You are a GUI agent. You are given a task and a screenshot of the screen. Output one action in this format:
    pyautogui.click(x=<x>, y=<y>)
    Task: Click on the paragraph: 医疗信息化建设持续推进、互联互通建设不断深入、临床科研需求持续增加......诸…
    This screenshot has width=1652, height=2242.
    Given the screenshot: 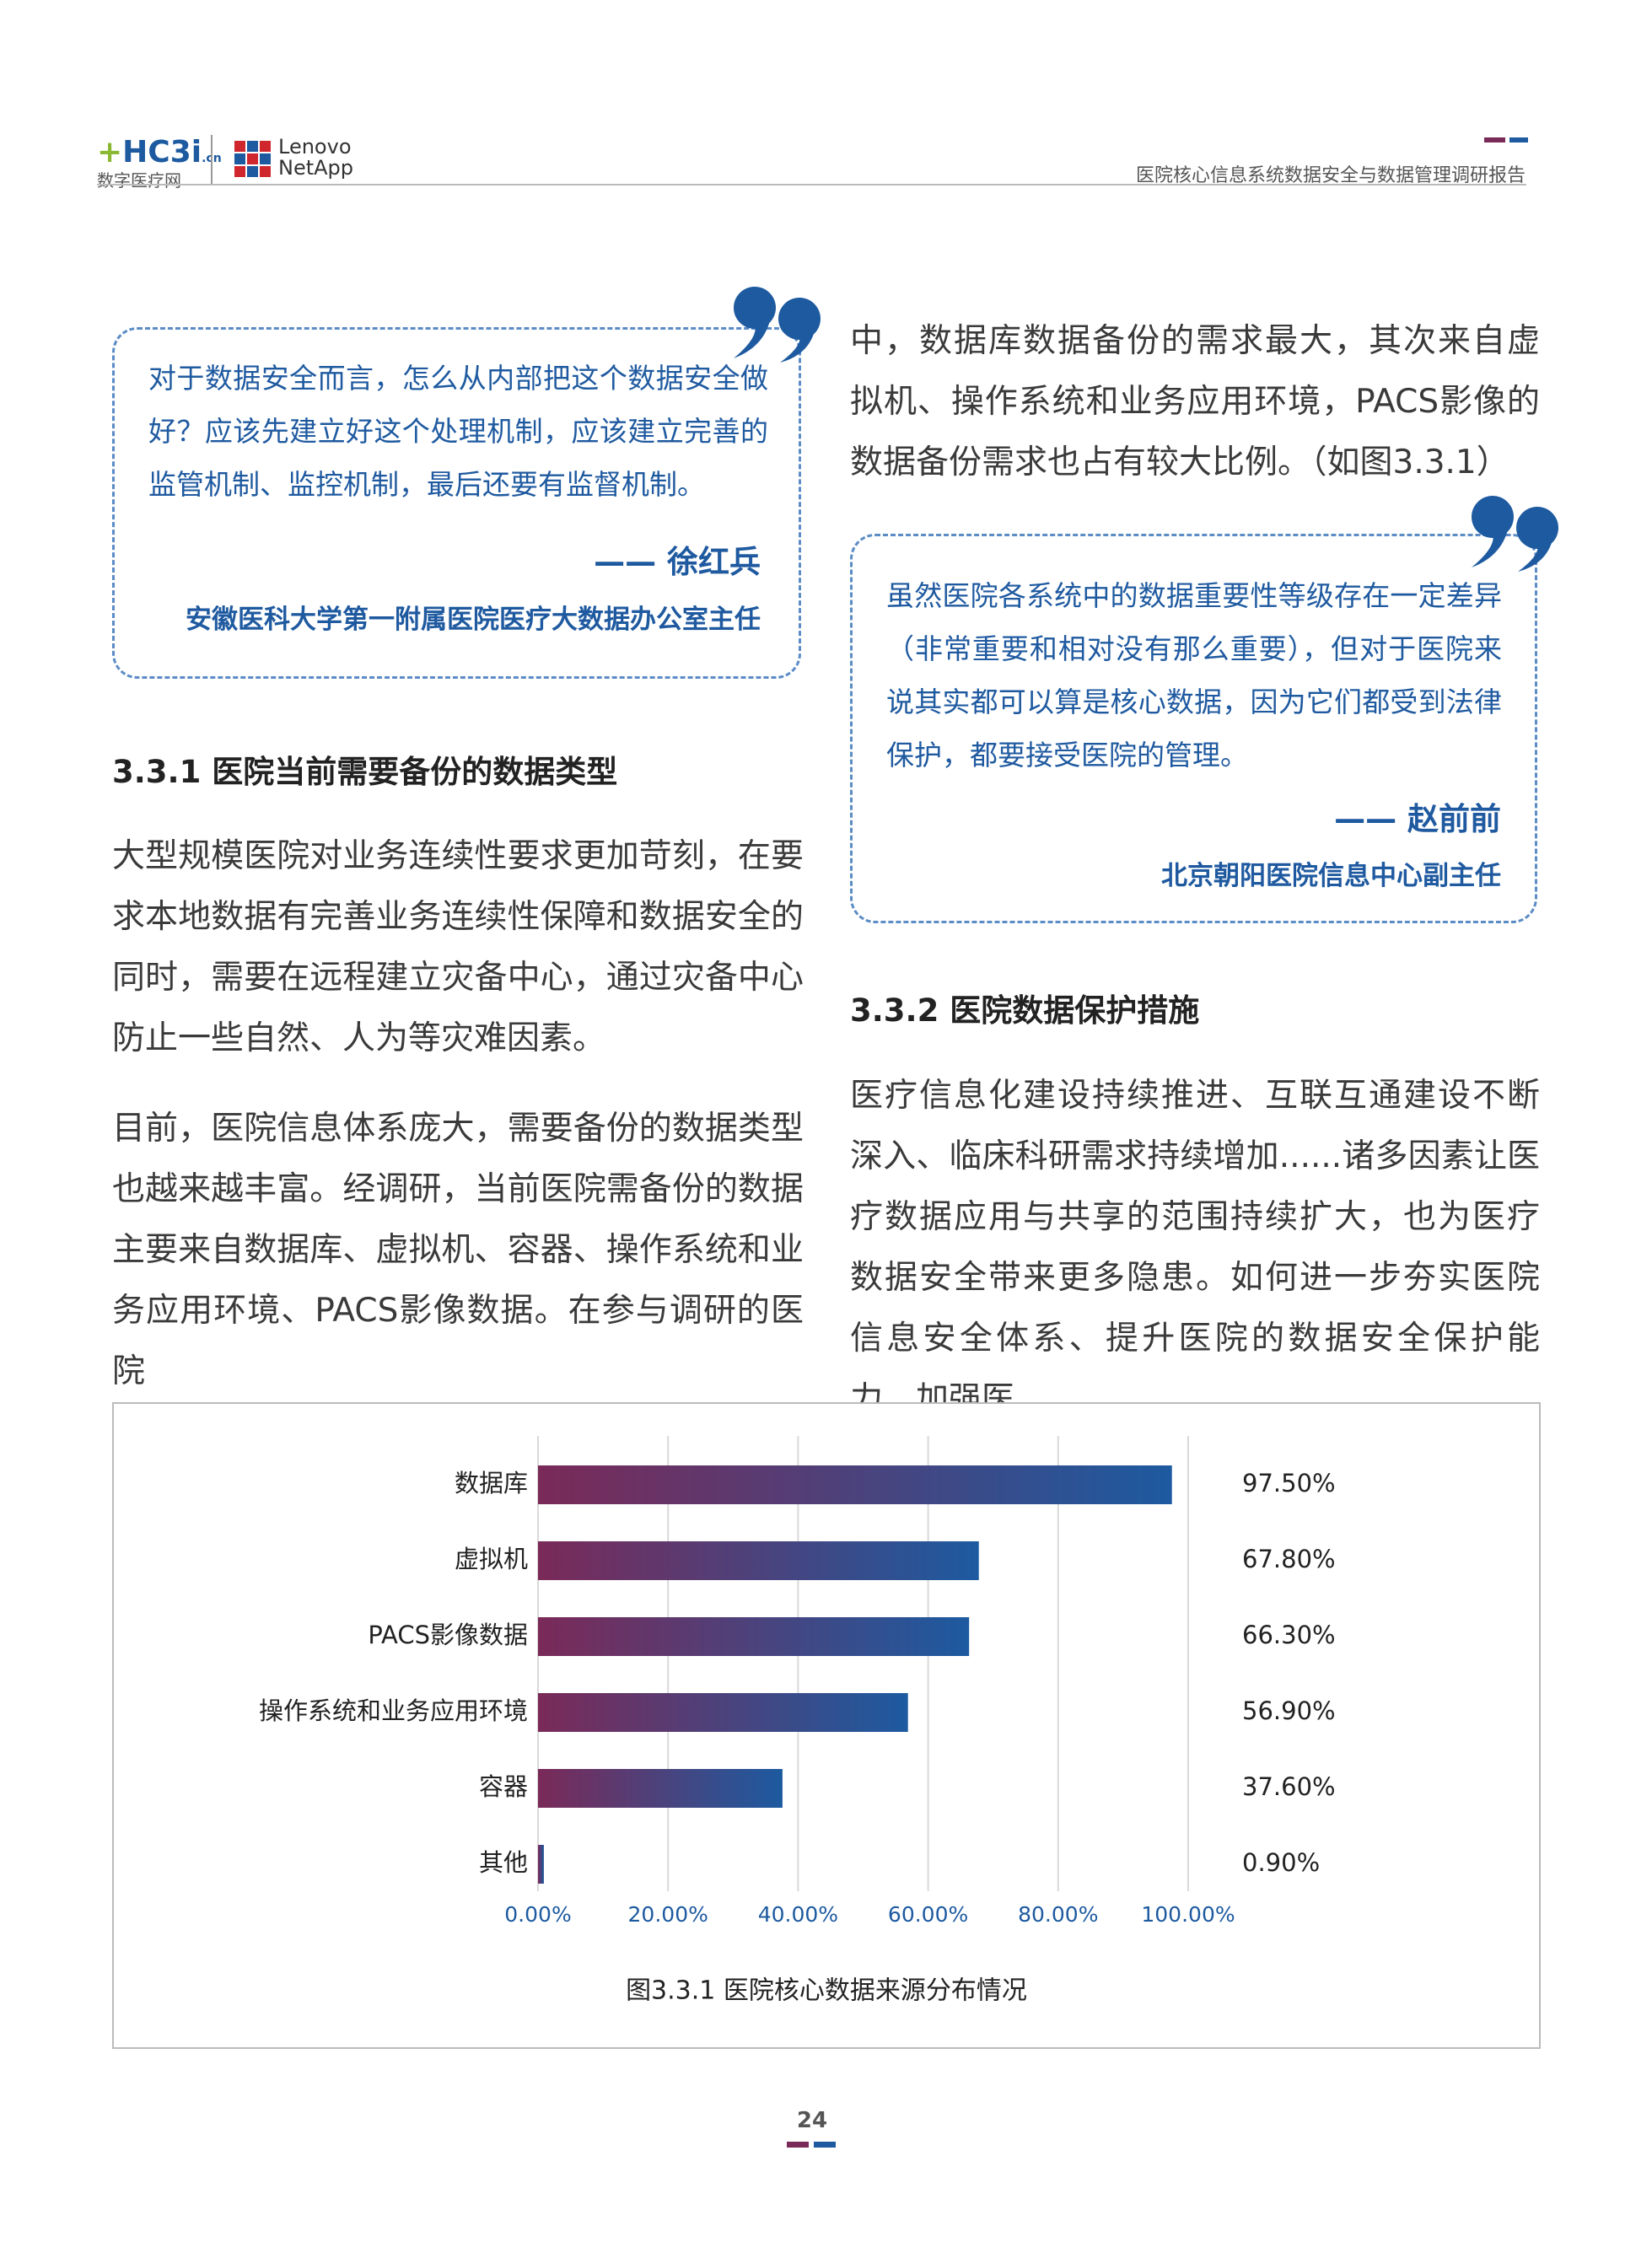 What is the action you would take?
    pyautogui.click(x=1195, y=1247)
    